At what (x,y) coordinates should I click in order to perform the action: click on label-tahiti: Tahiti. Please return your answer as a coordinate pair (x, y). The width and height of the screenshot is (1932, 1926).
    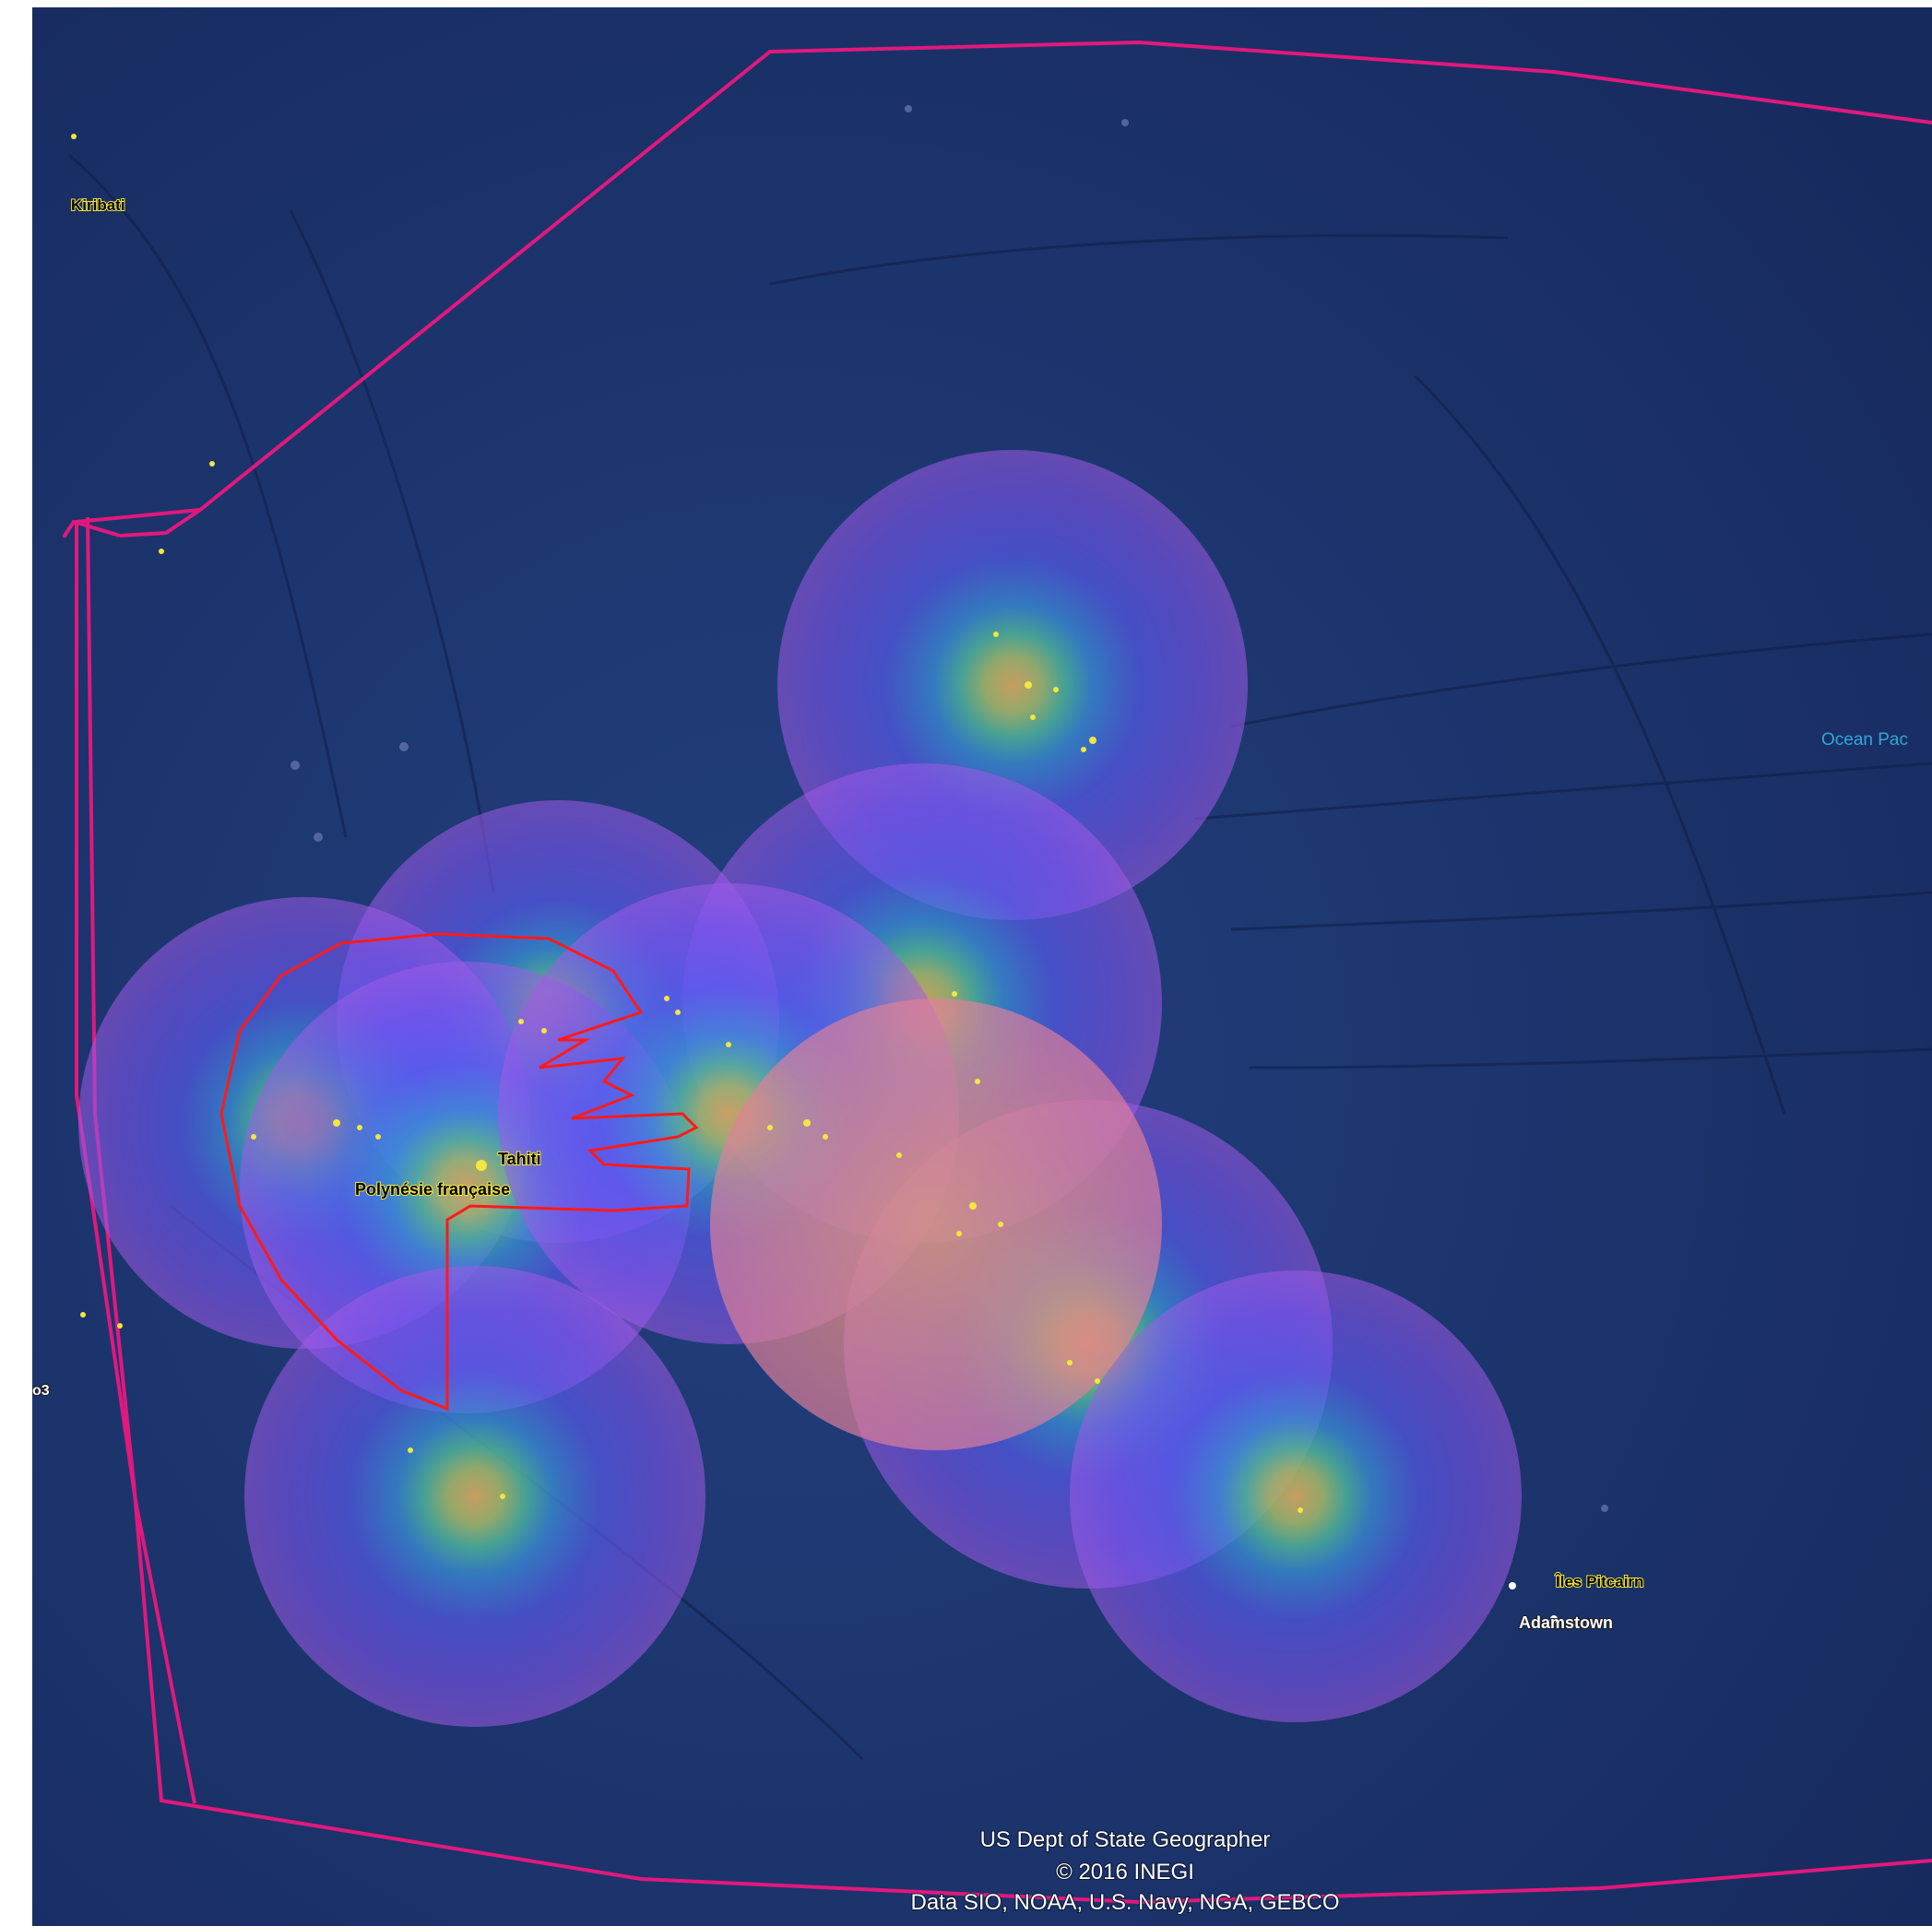
    Looking at the image, I should click on (519, 1159).